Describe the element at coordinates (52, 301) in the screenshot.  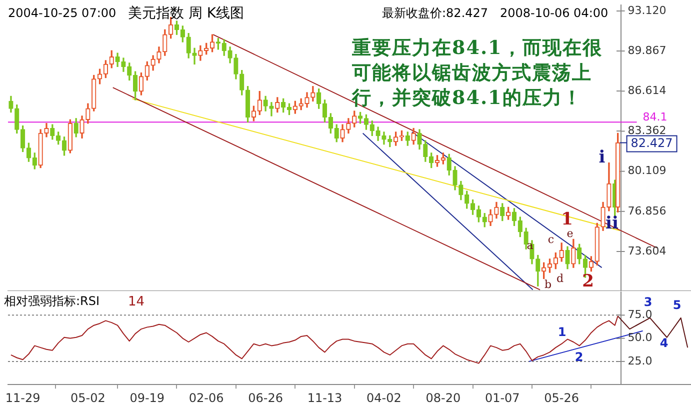
I see `chart-title: 相对强弱指标:RSI` at that location.